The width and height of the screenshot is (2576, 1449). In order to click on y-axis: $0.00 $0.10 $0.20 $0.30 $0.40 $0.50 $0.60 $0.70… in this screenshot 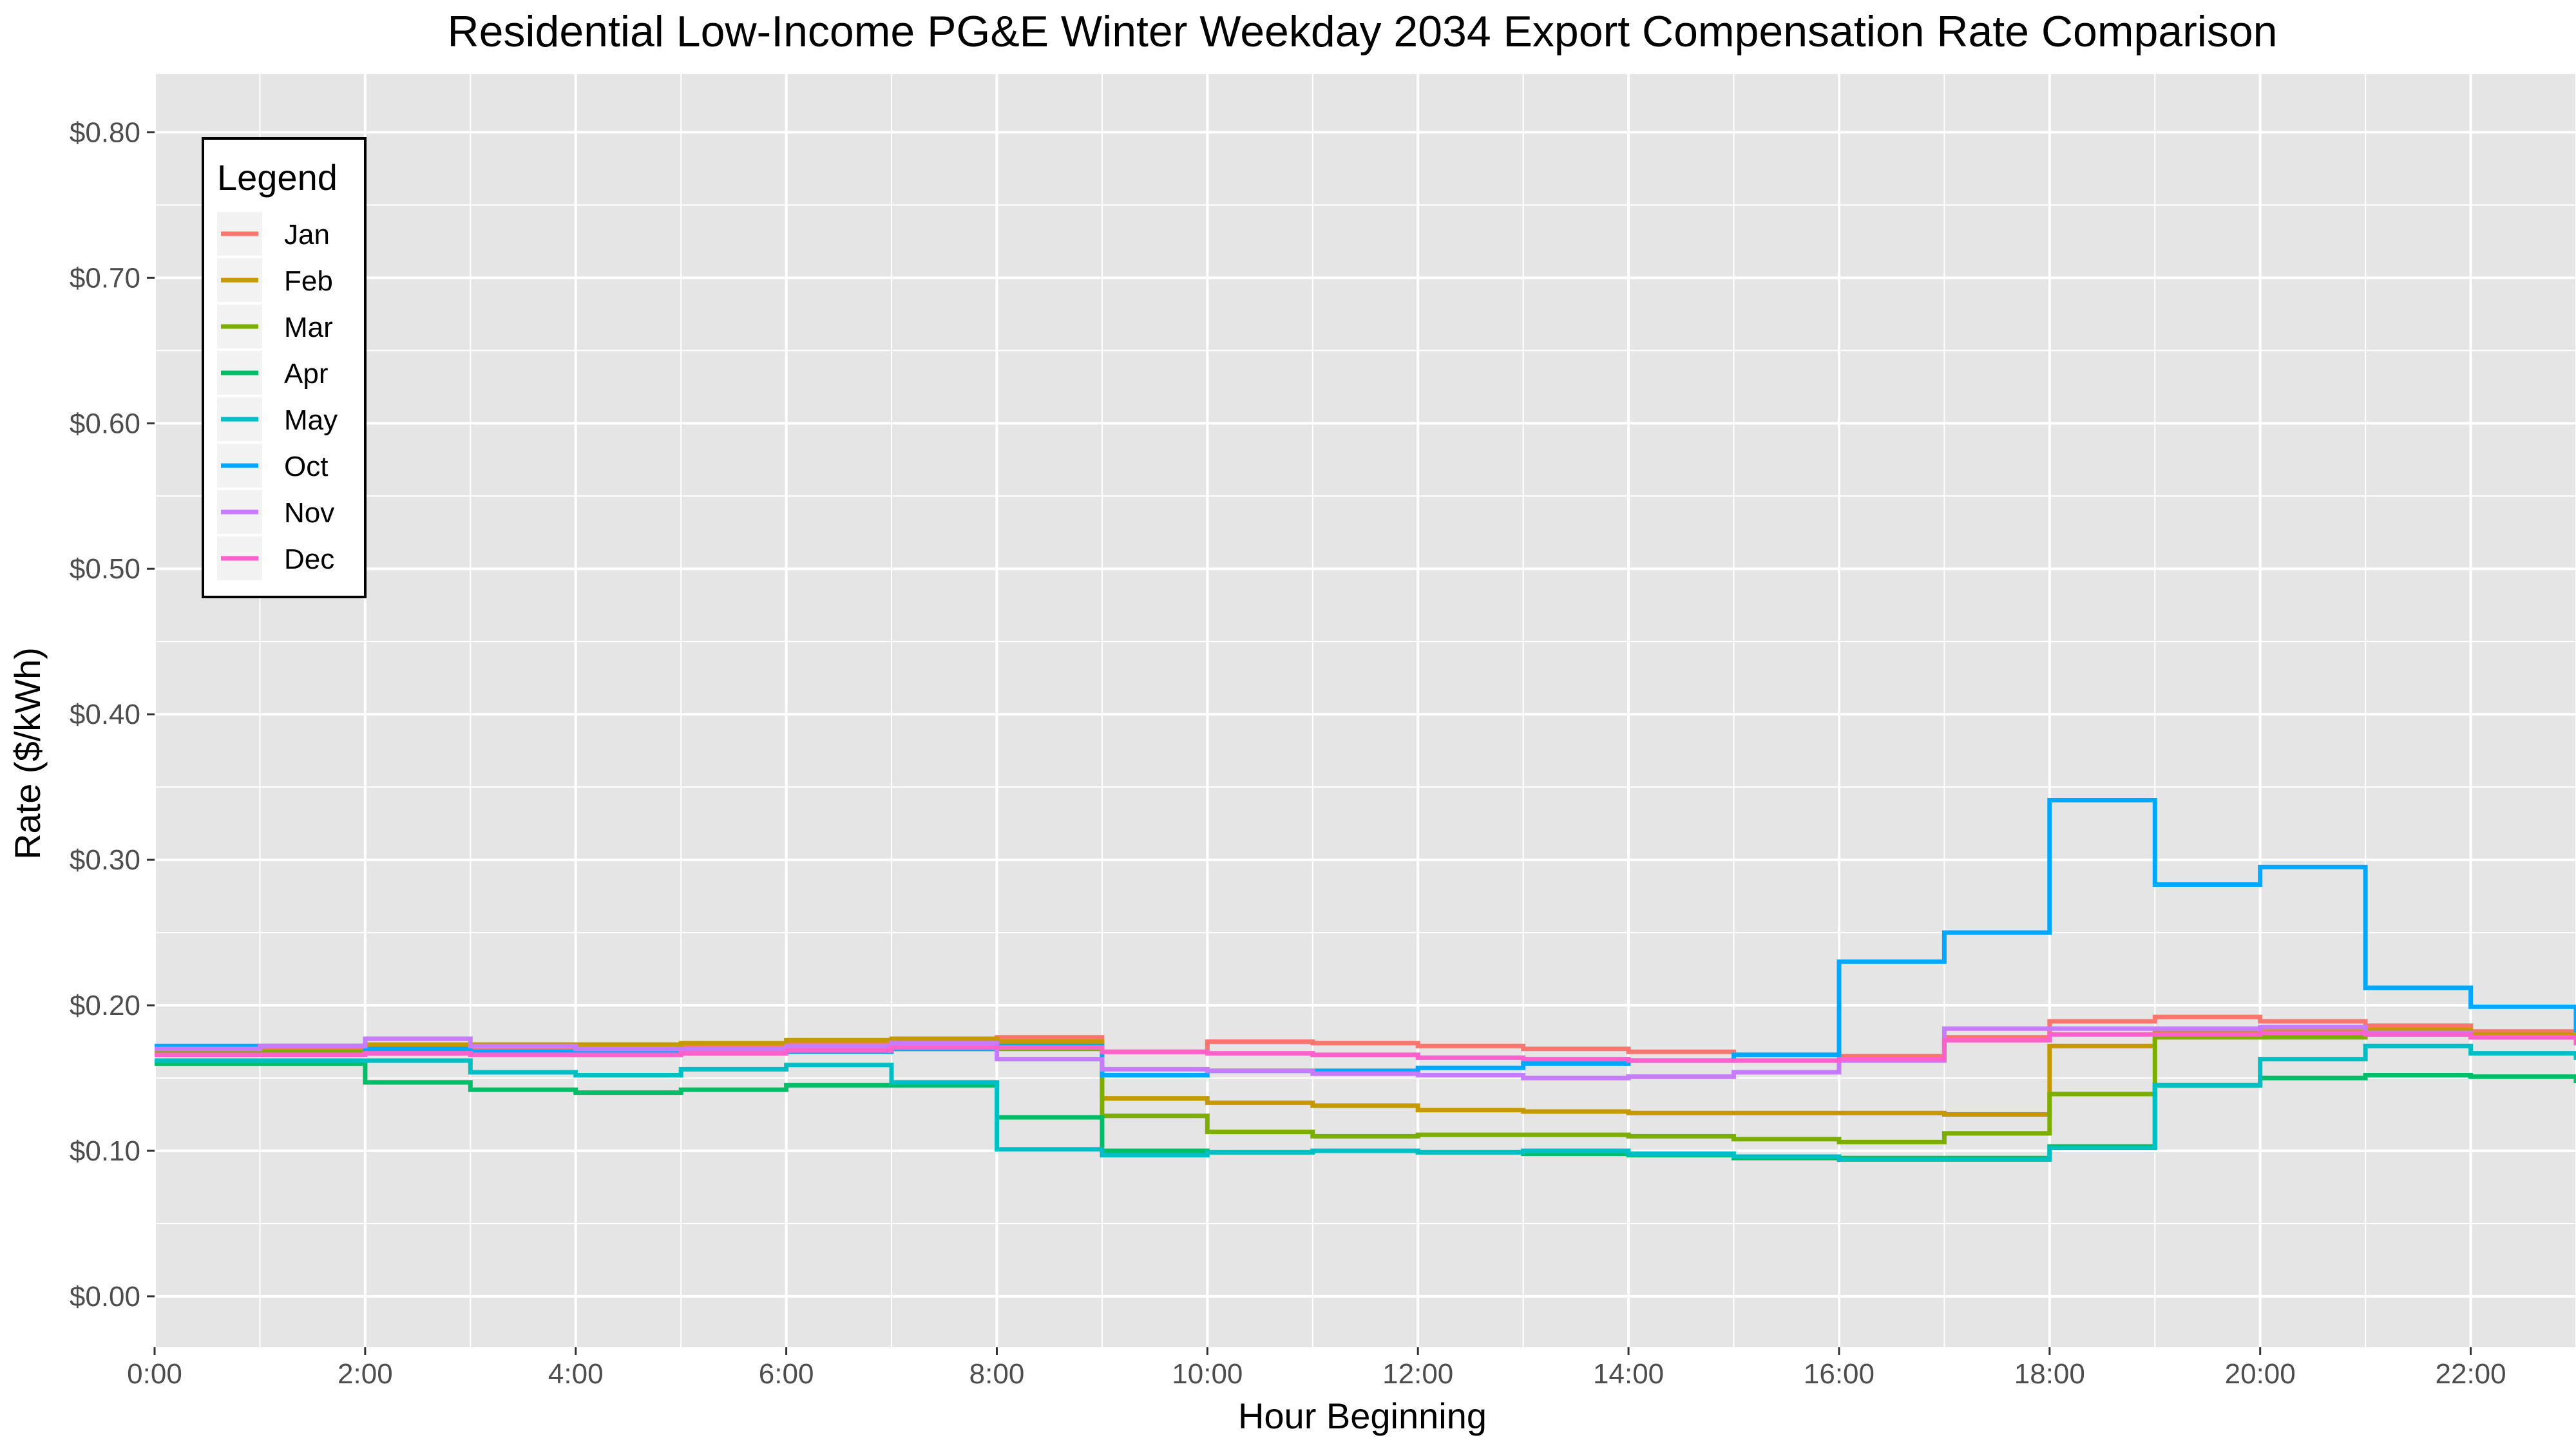, I will do `click(112, 715)`.